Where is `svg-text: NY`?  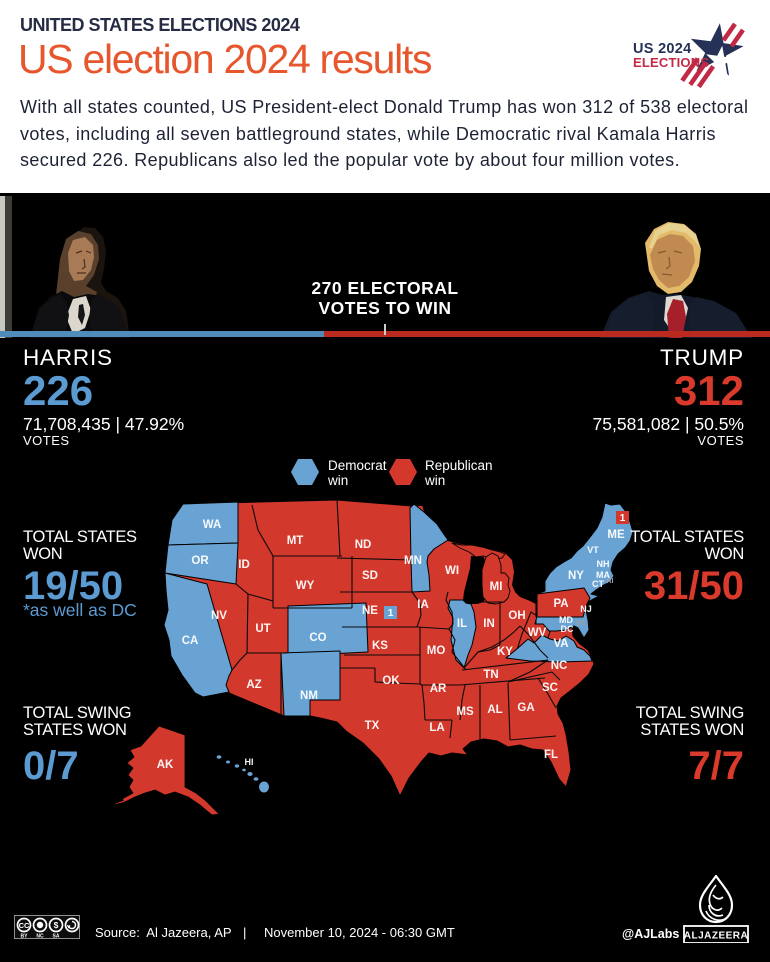
svg-text: NY is located at coordinates (576, 576).